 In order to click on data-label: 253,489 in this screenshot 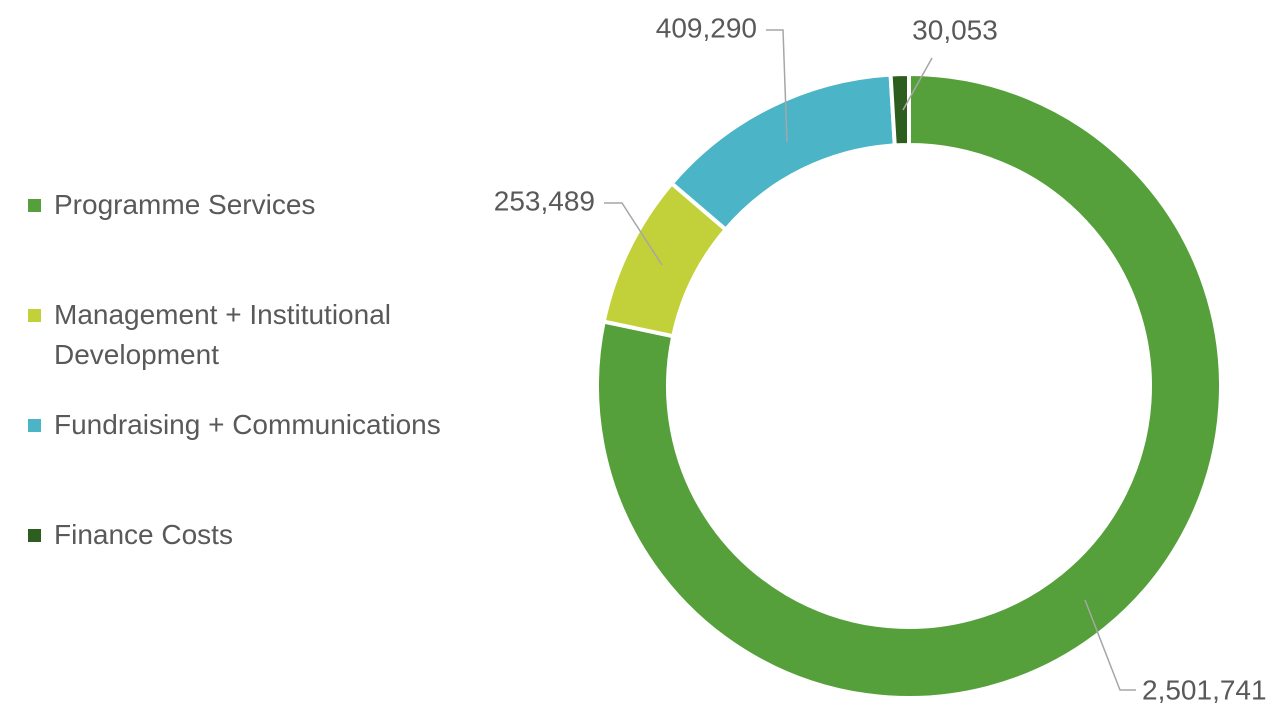, I will do `click(544, 200)`.